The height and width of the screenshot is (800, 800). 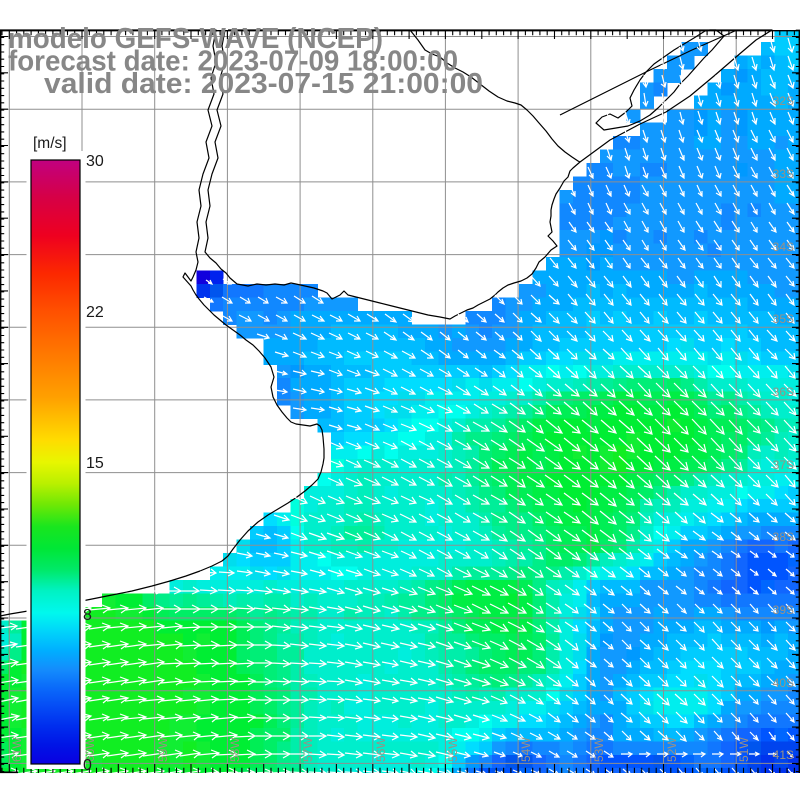 What do you see at coordinates (783, 465) in the screenshot?
I see `svg-text: 37S` at bounding box center [783, 465].